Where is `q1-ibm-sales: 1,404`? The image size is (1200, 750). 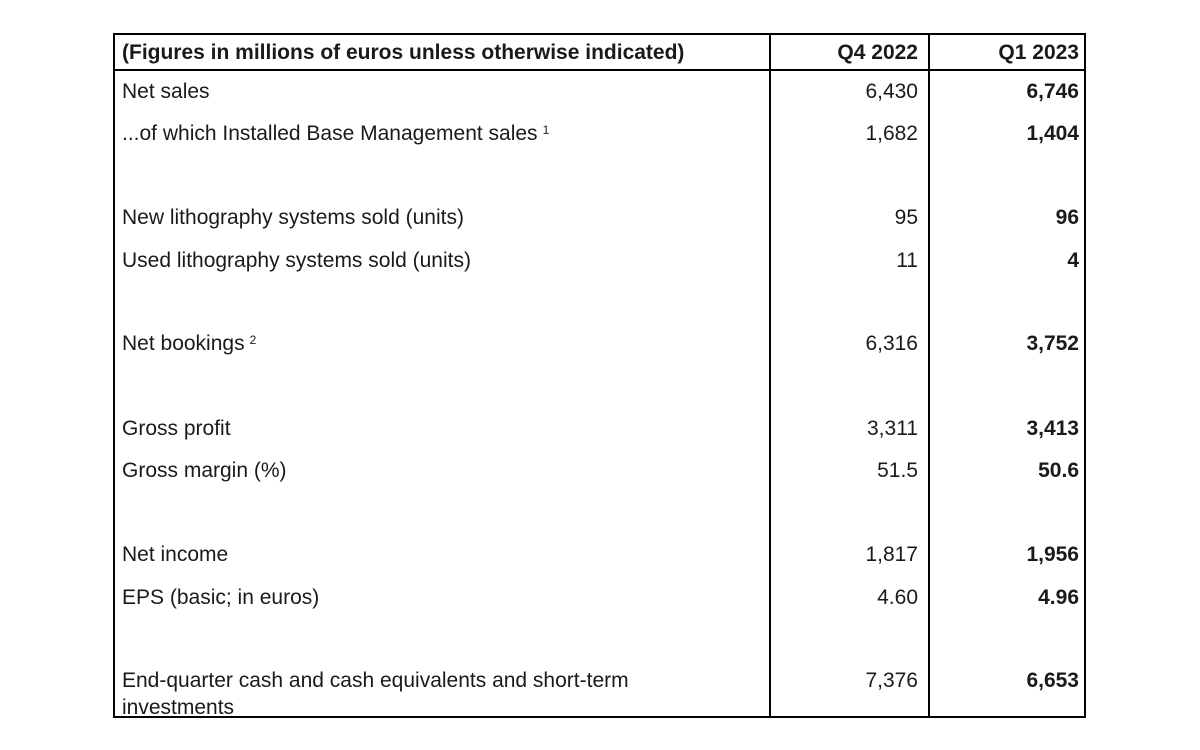
q1-ibm-sales: 1,404 is located at coordinates (1052, 133).